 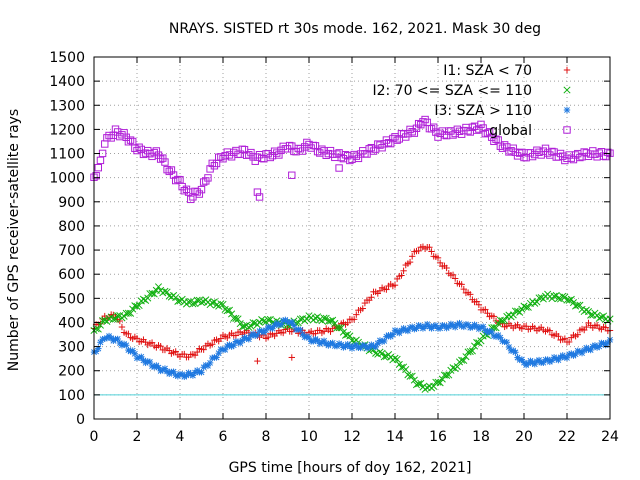 I want to click on y-tick-label: 100, so click(x=71, y=396).